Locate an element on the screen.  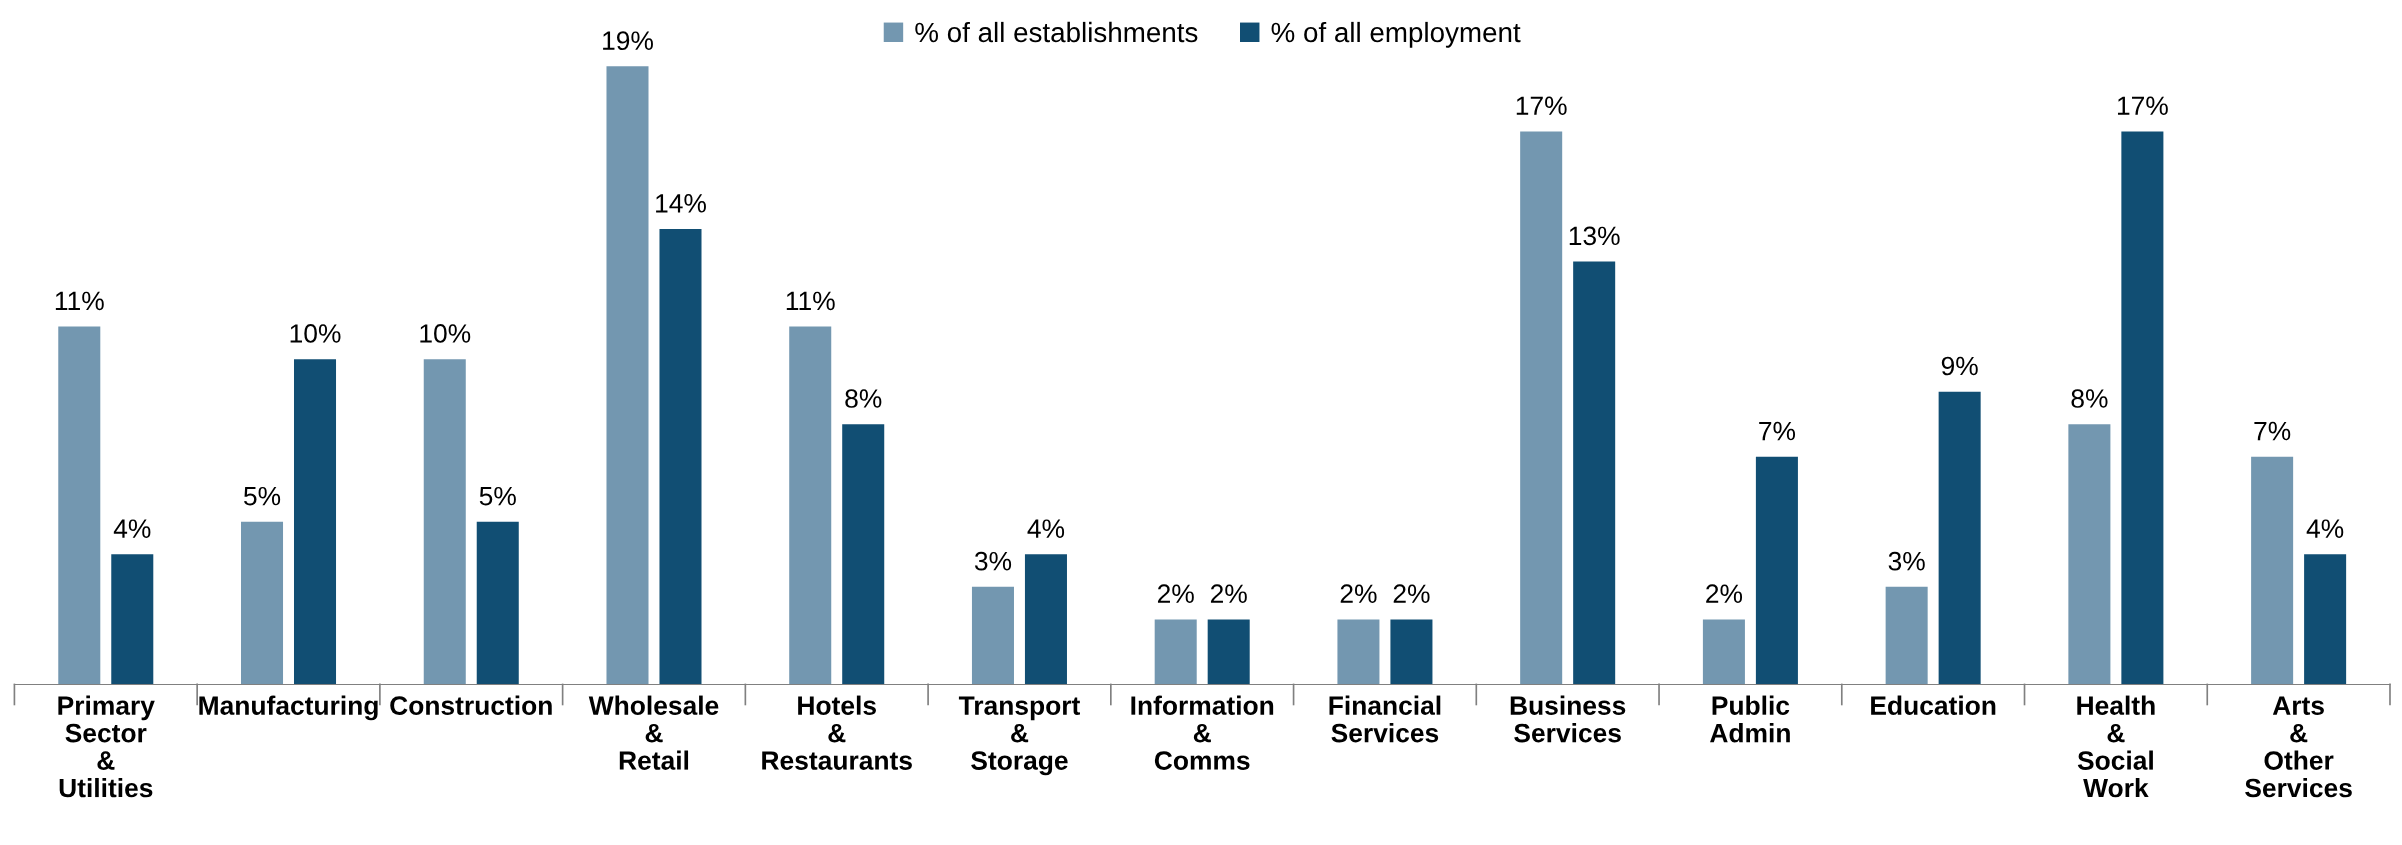
data-label: 9% is located at coordinates (1959, 366).